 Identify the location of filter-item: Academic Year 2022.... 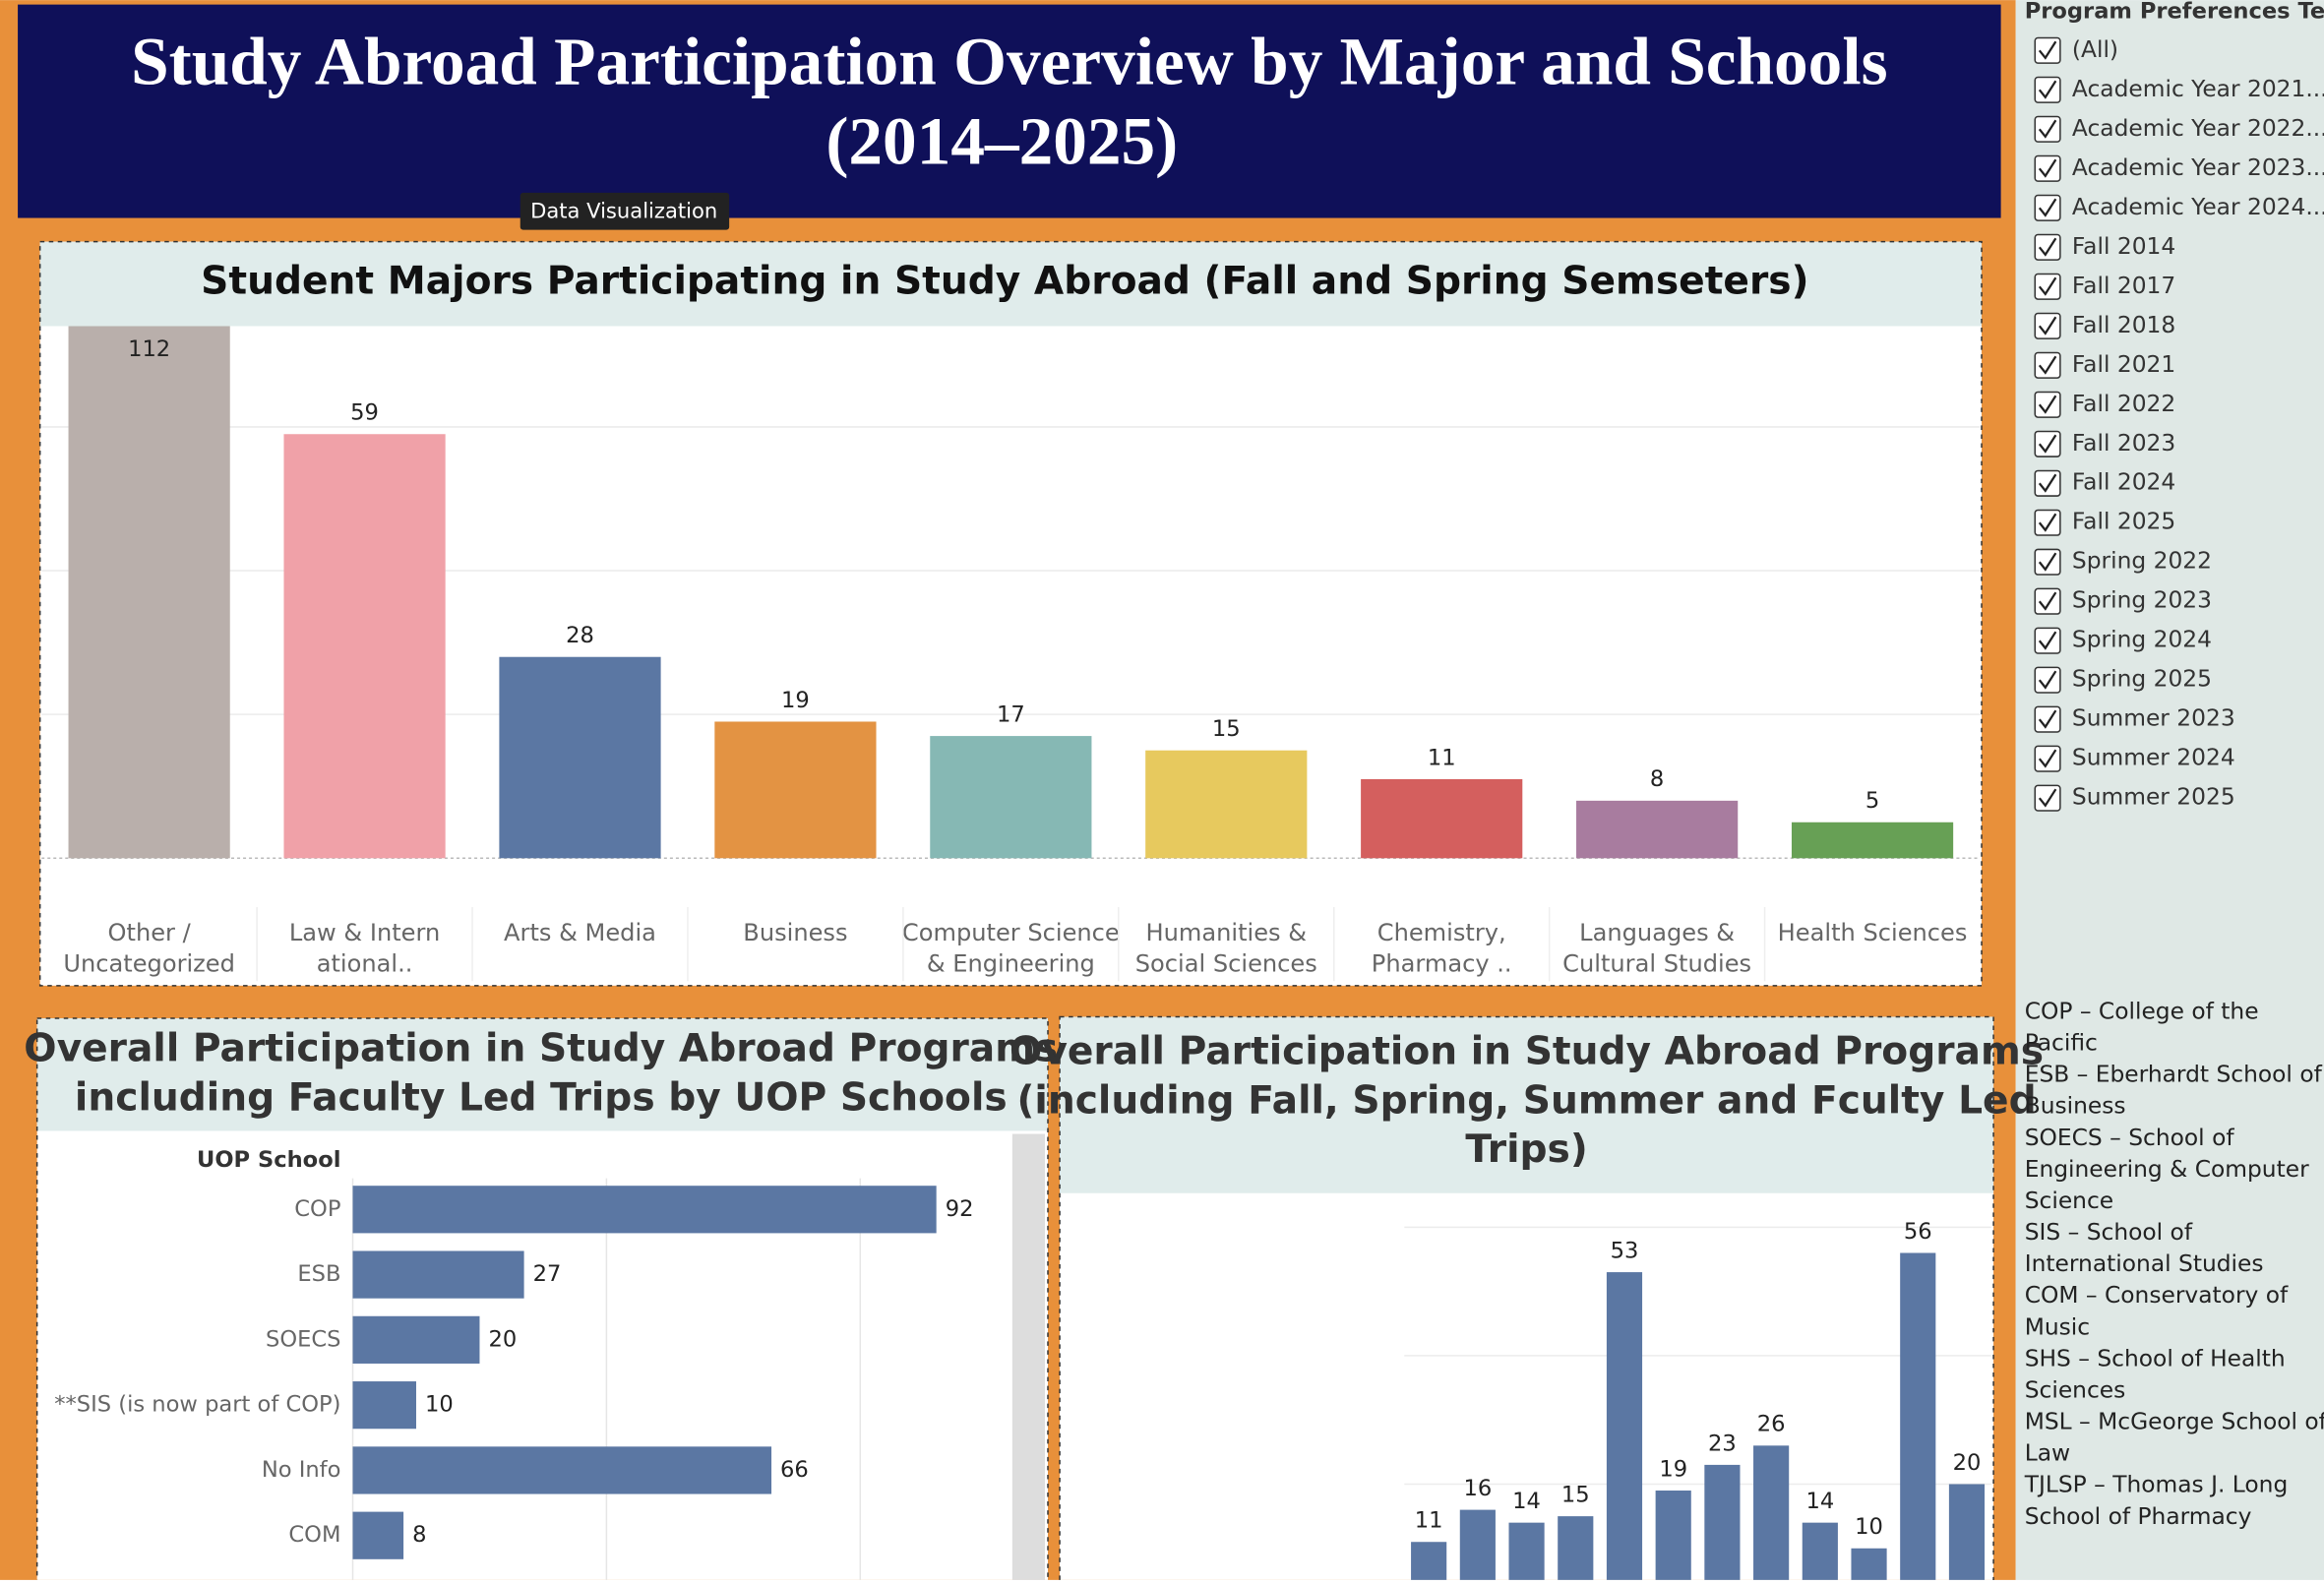
(2198, 128).